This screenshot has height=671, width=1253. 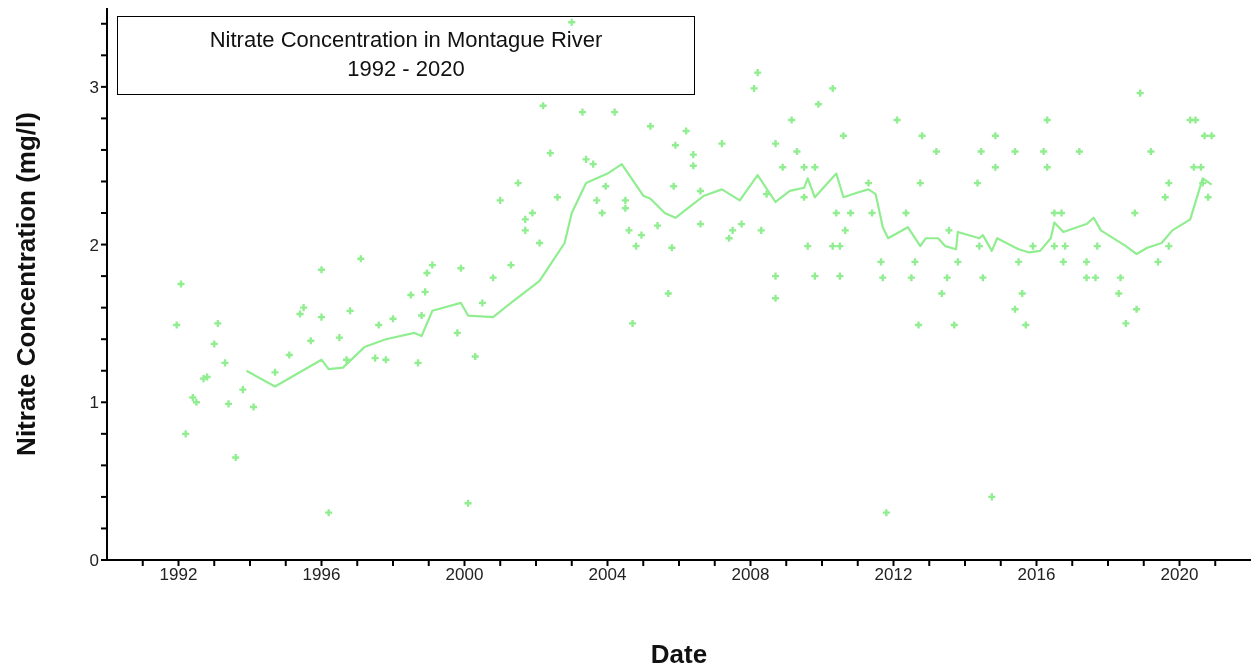 I want to click on text: Nitrate Concentration in Montague River, so click(x=406, y=40).